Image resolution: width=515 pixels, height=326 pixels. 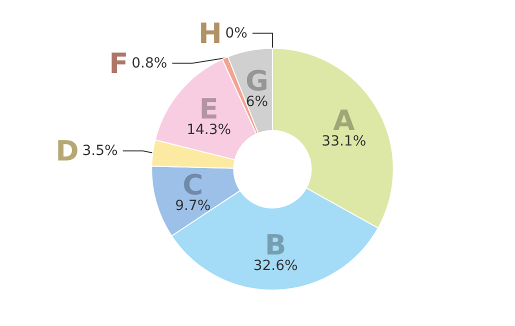 What do you see at coordinates (100, 150) in the screenshot?
I see `data-label: 3.5%` at bounding box center [100, 150].